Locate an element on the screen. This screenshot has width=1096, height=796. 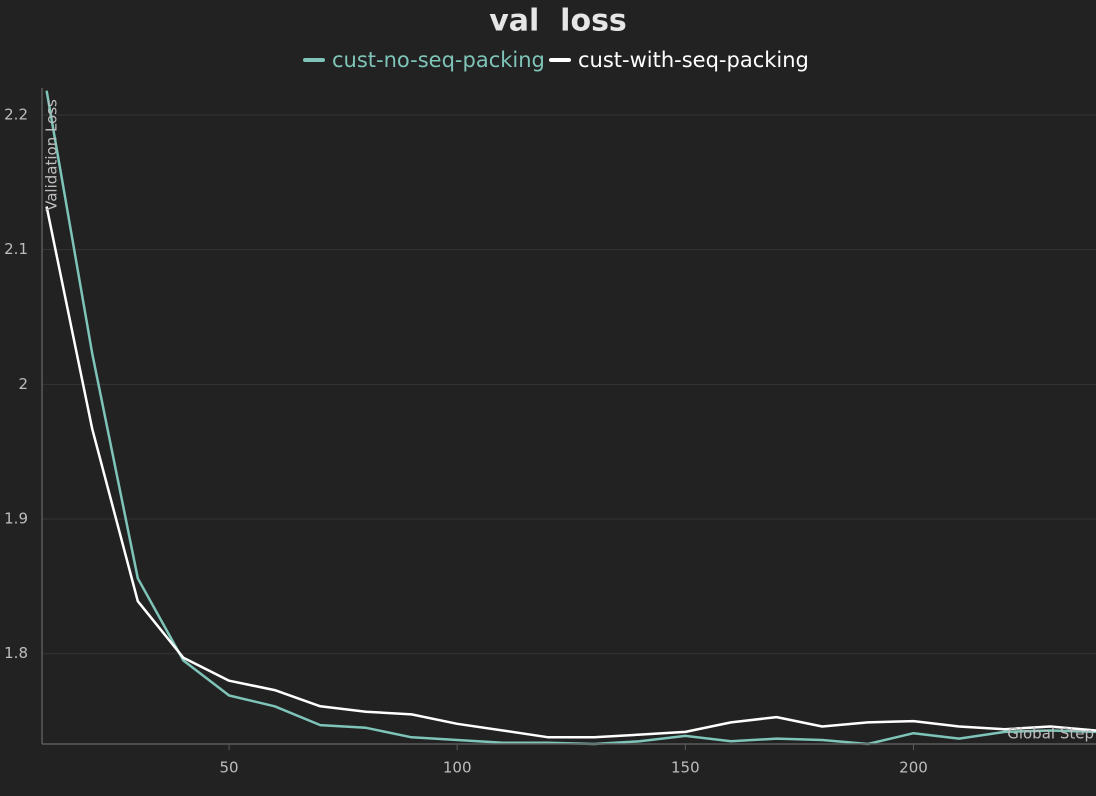
x-axis-title: Global Step is located at coordinates (1050, 734).